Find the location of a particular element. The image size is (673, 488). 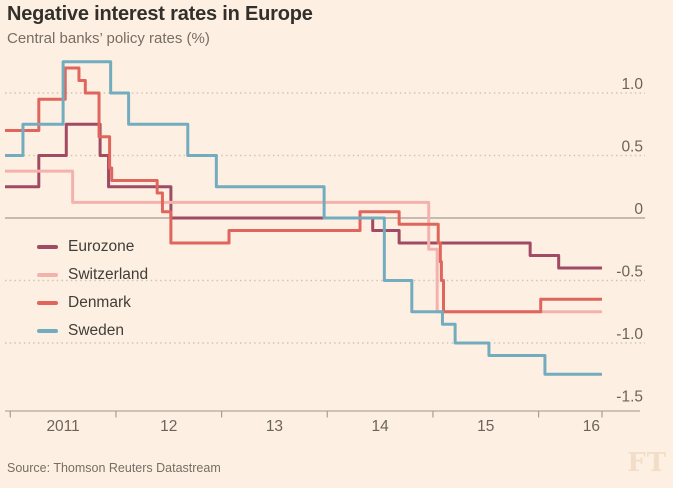

legend-label: Switzerland is located at coordinates (108, 274).